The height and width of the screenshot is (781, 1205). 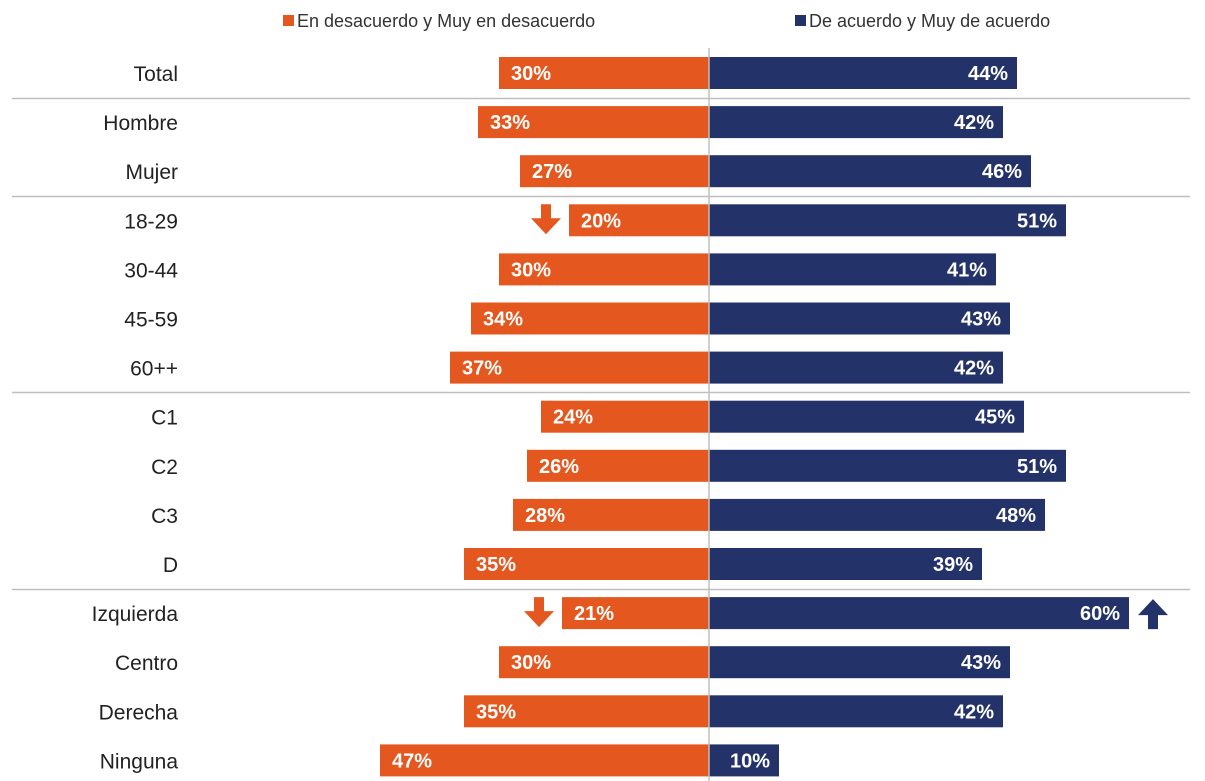 What do you see at coordinates (750, 761) in the screenshot?
I see `value-label-agree: 10%` at bounding box center [750, 761].